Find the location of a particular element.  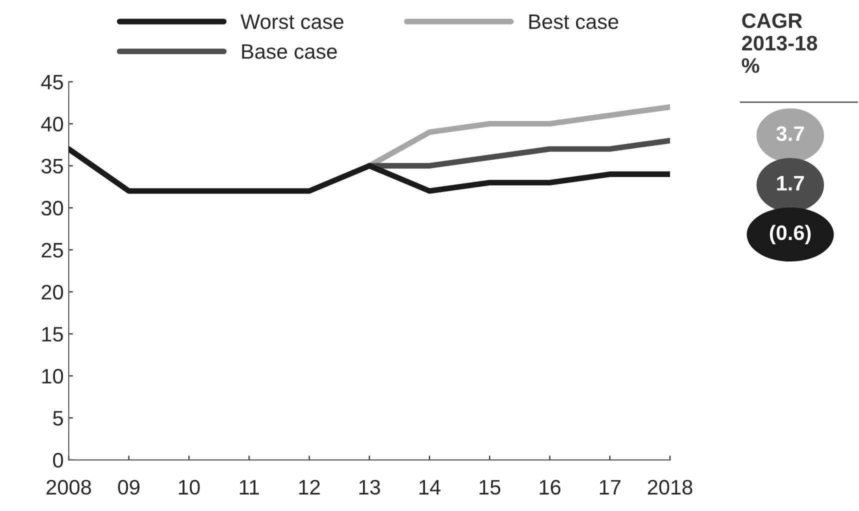

x-tick-label: 16 is located at coordinates (550, 487).